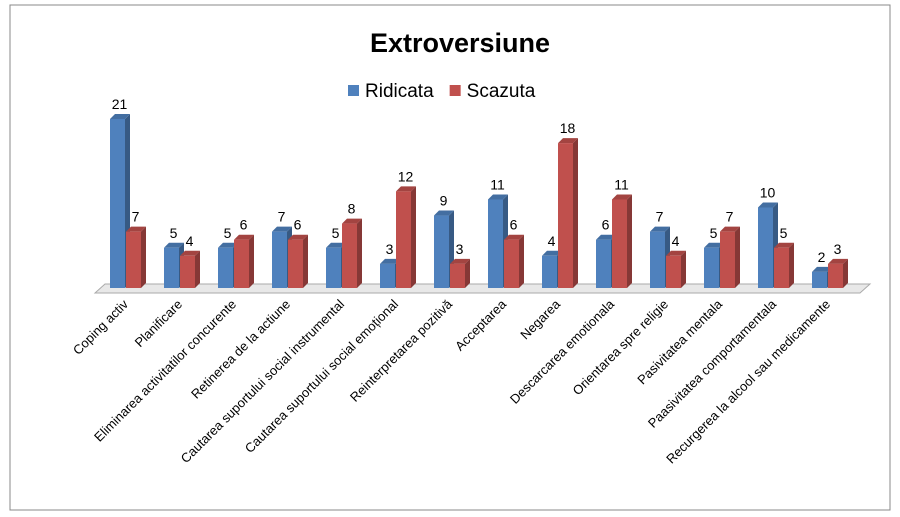  Describe the element at coordinates (120, 104) in the screenshot. I see `data-label: 21` at that location.